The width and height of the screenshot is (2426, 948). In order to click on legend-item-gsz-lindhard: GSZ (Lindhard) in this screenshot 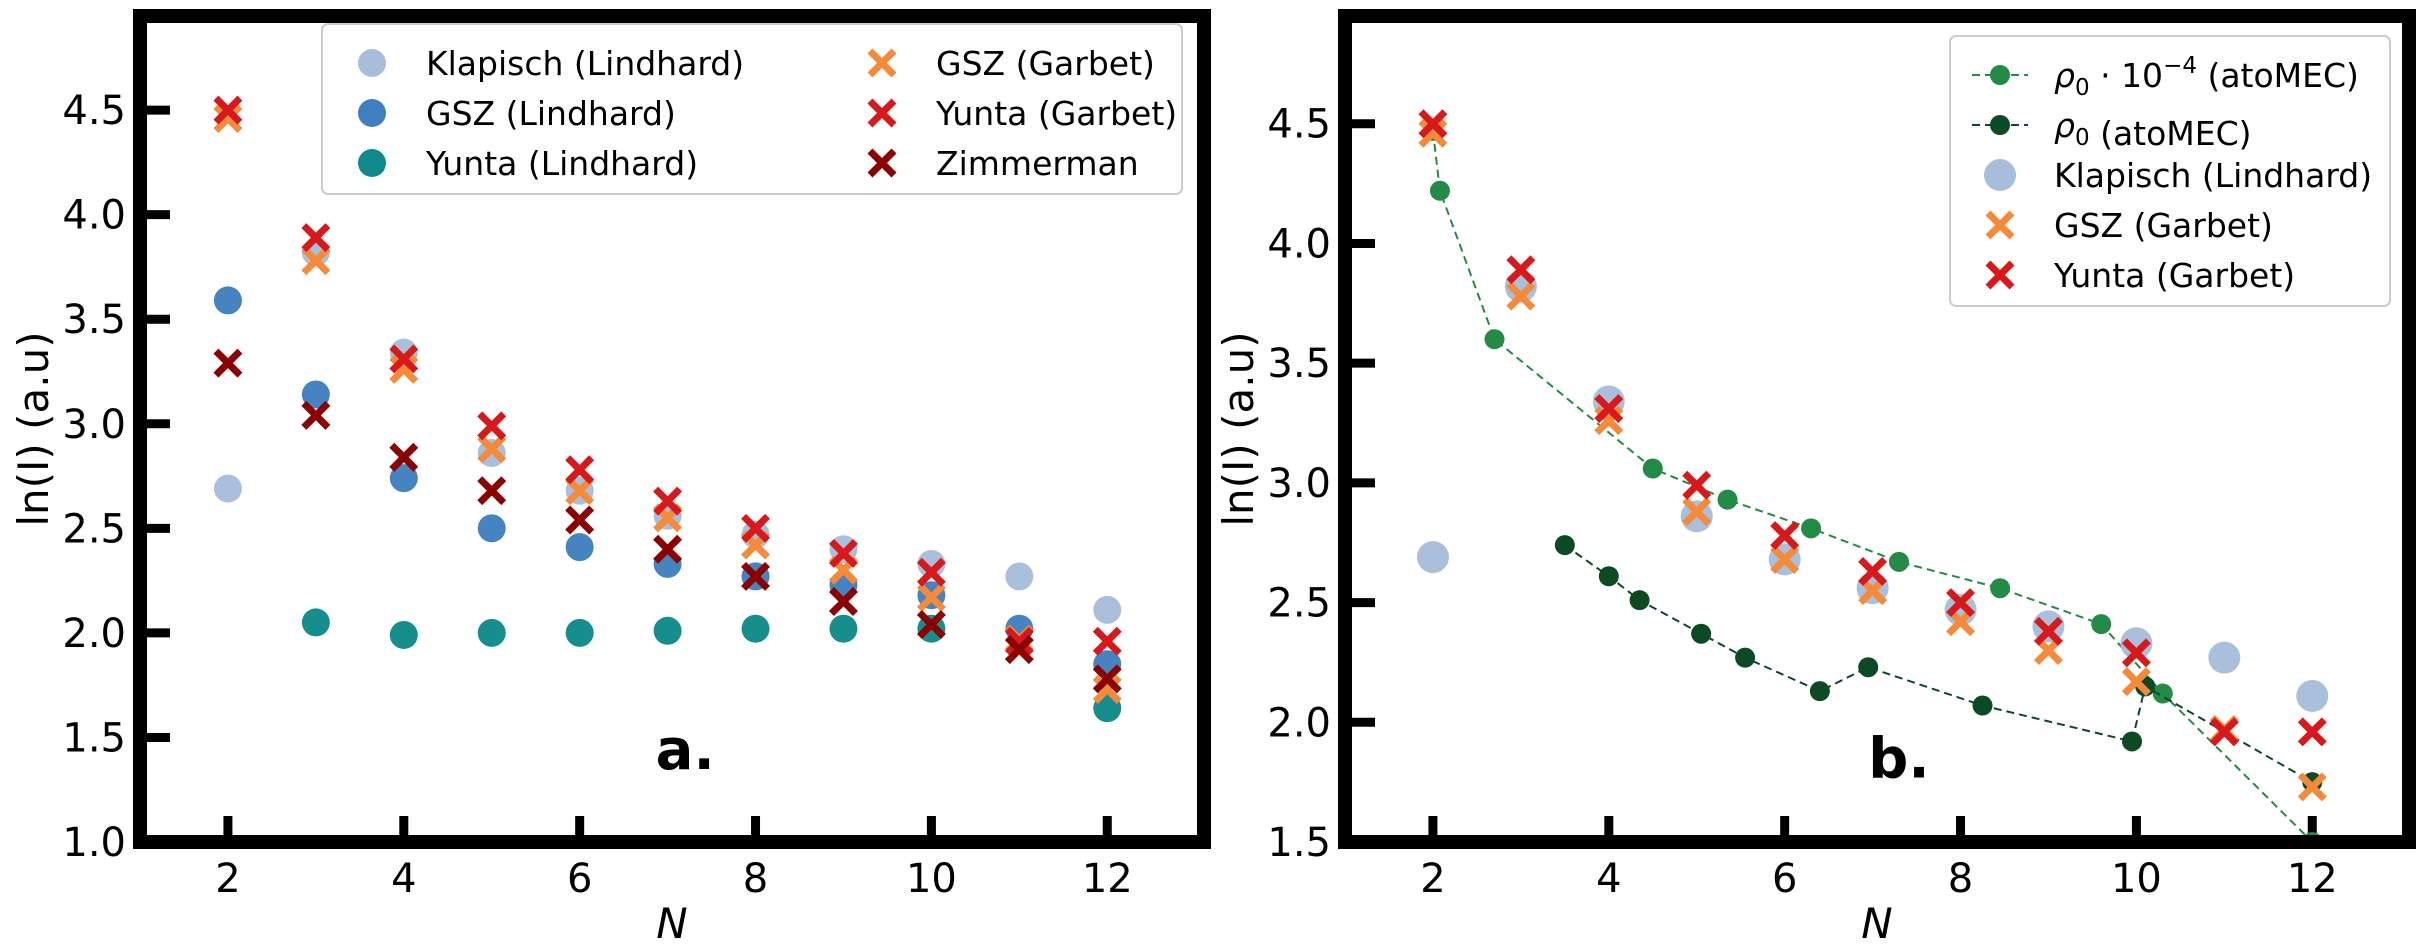, I will do `click(517, 113)`.